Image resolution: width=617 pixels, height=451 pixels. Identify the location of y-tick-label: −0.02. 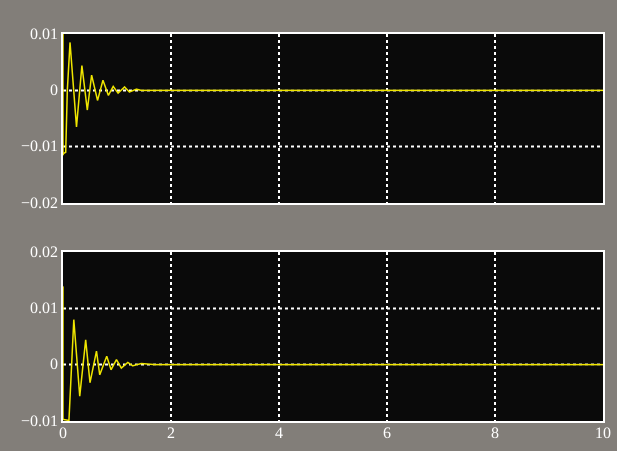
(39, 203).